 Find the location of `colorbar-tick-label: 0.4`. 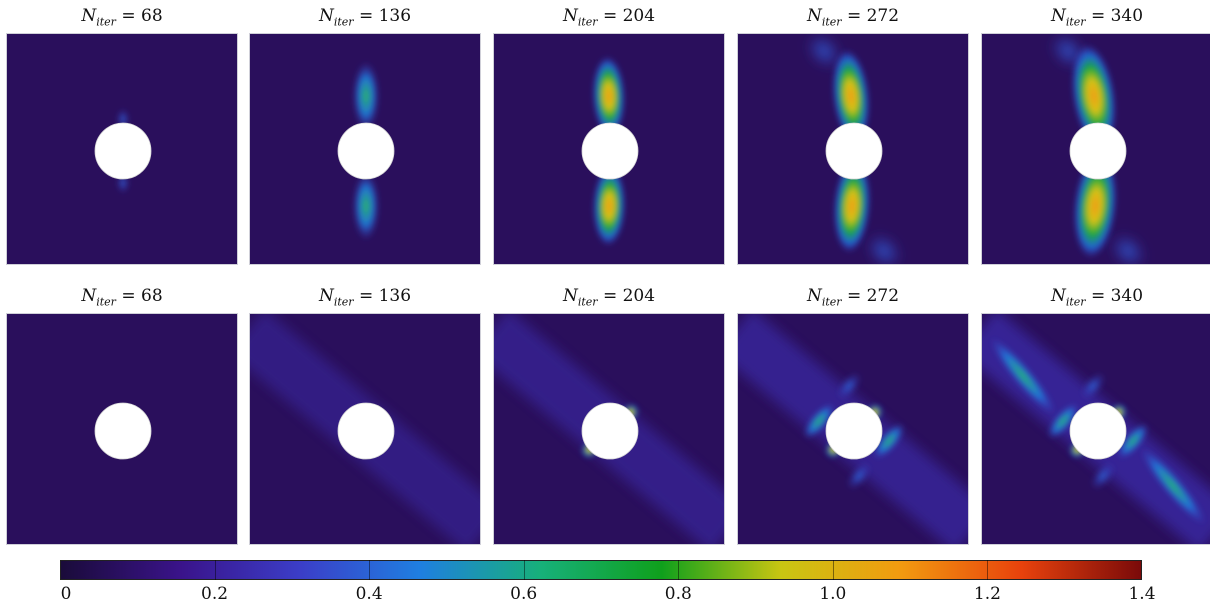

colorbar-tick-label: 0.4 is located at coordinates (369, 594).